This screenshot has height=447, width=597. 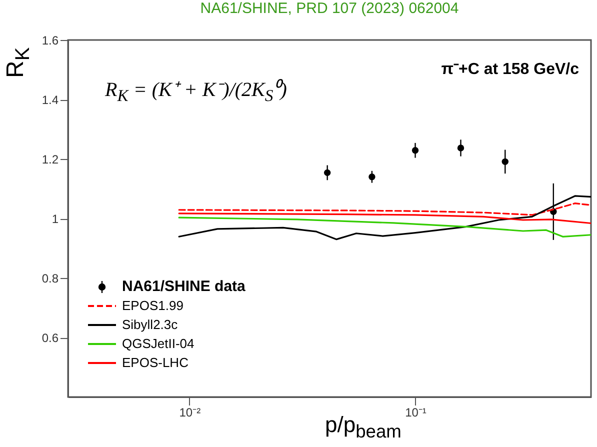 I want to click on annotation: R$_{K}$ = (K⁺ + K⁻)/(2K$_{S}$⁰), so click(x=196, y=92).